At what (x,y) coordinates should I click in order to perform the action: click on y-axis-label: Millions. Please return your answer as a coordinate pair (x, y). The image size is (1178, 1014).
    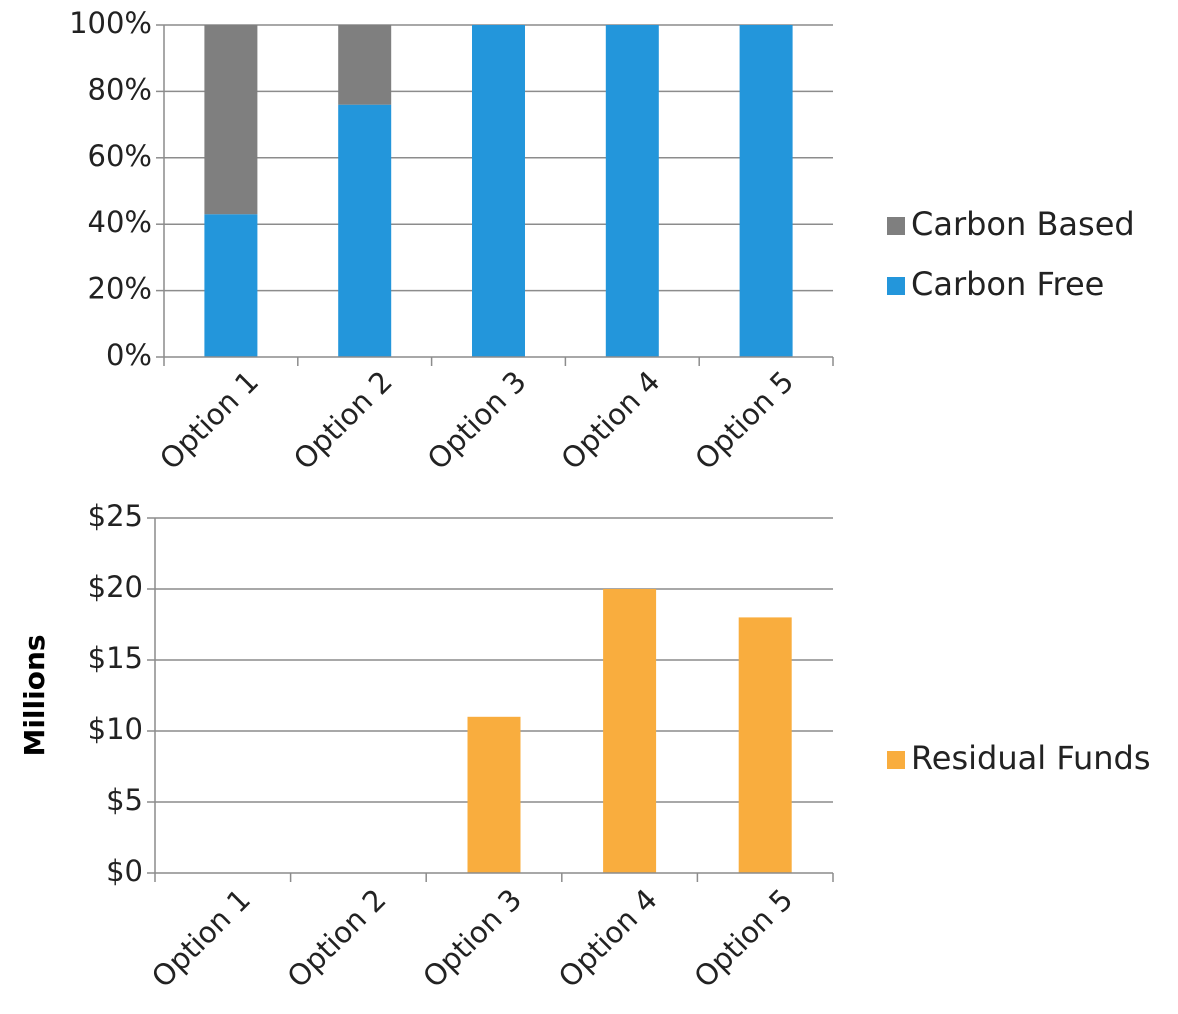
    Looking at the image, I should click on (34, 695).